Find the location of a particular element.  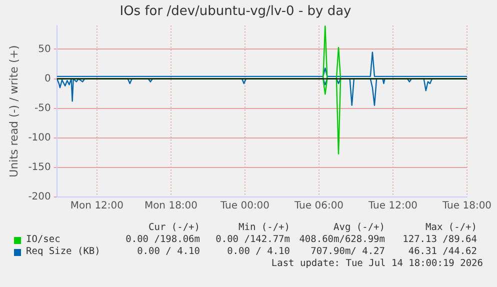

y-tick-label: -150 is located at coordinates (39, 168).